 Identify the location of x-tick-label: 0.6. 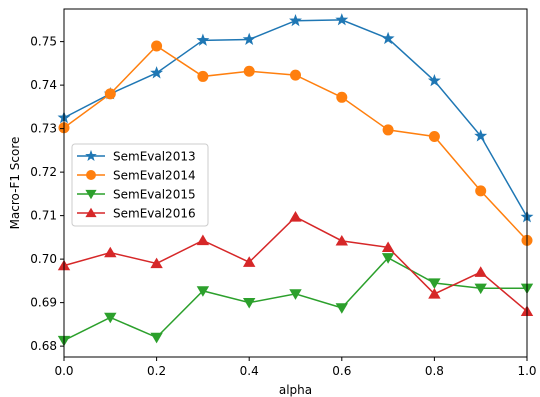
(341, 371).